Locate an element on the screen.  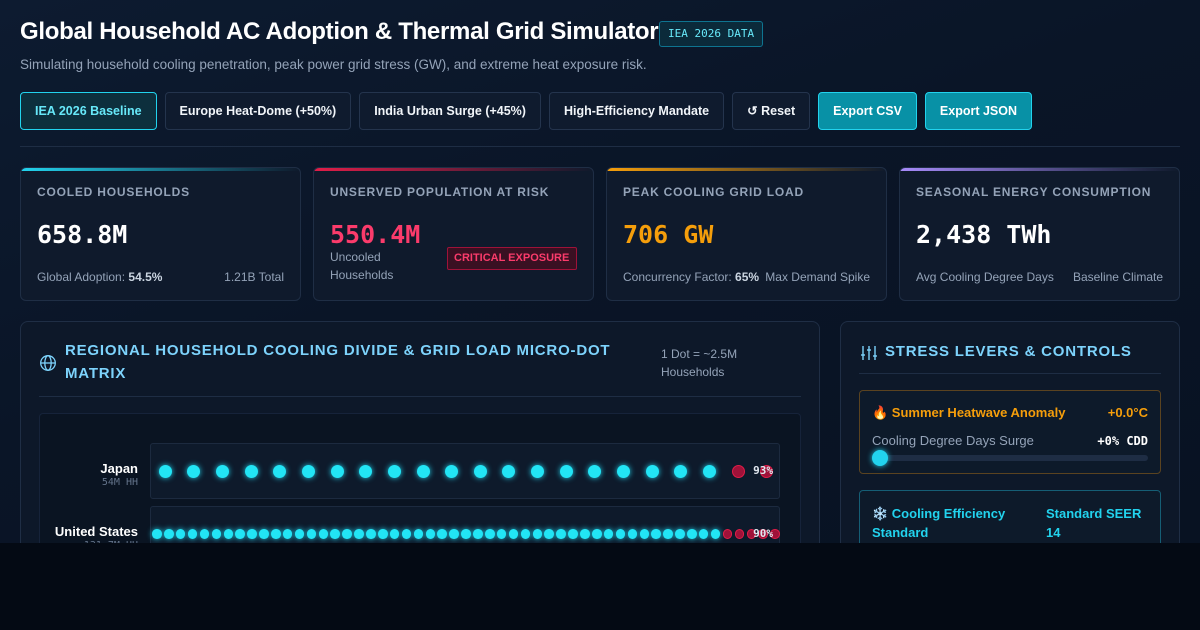
slider-track is located at coordinates (1010, 458).